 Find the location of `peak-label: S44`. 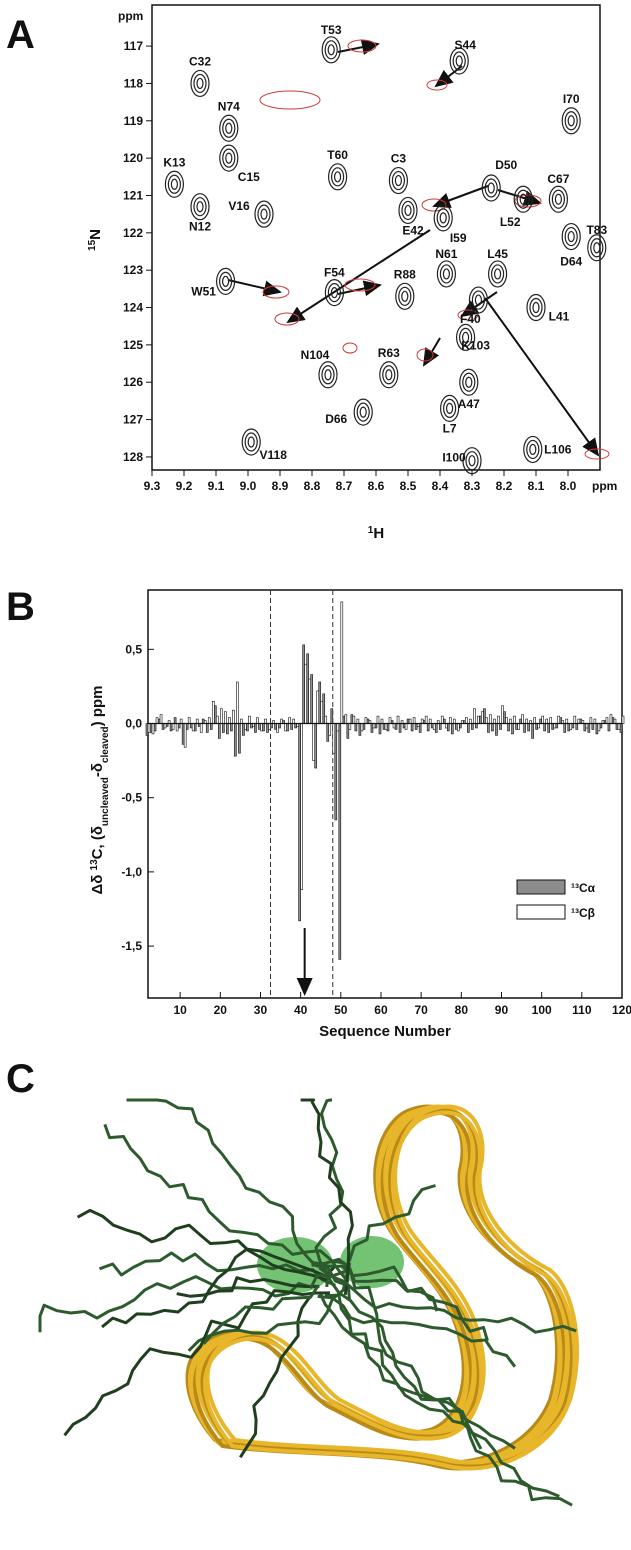

peak-label: S44 is located at coordinates (466, 45).